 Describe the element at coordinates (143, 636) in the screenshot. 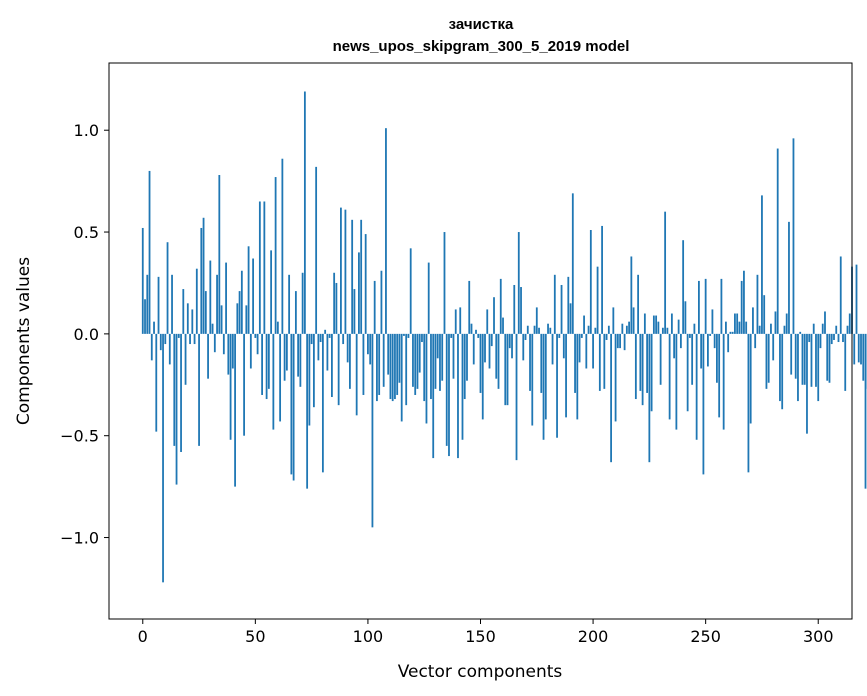

I see `x-tick-label: 0` at that location.